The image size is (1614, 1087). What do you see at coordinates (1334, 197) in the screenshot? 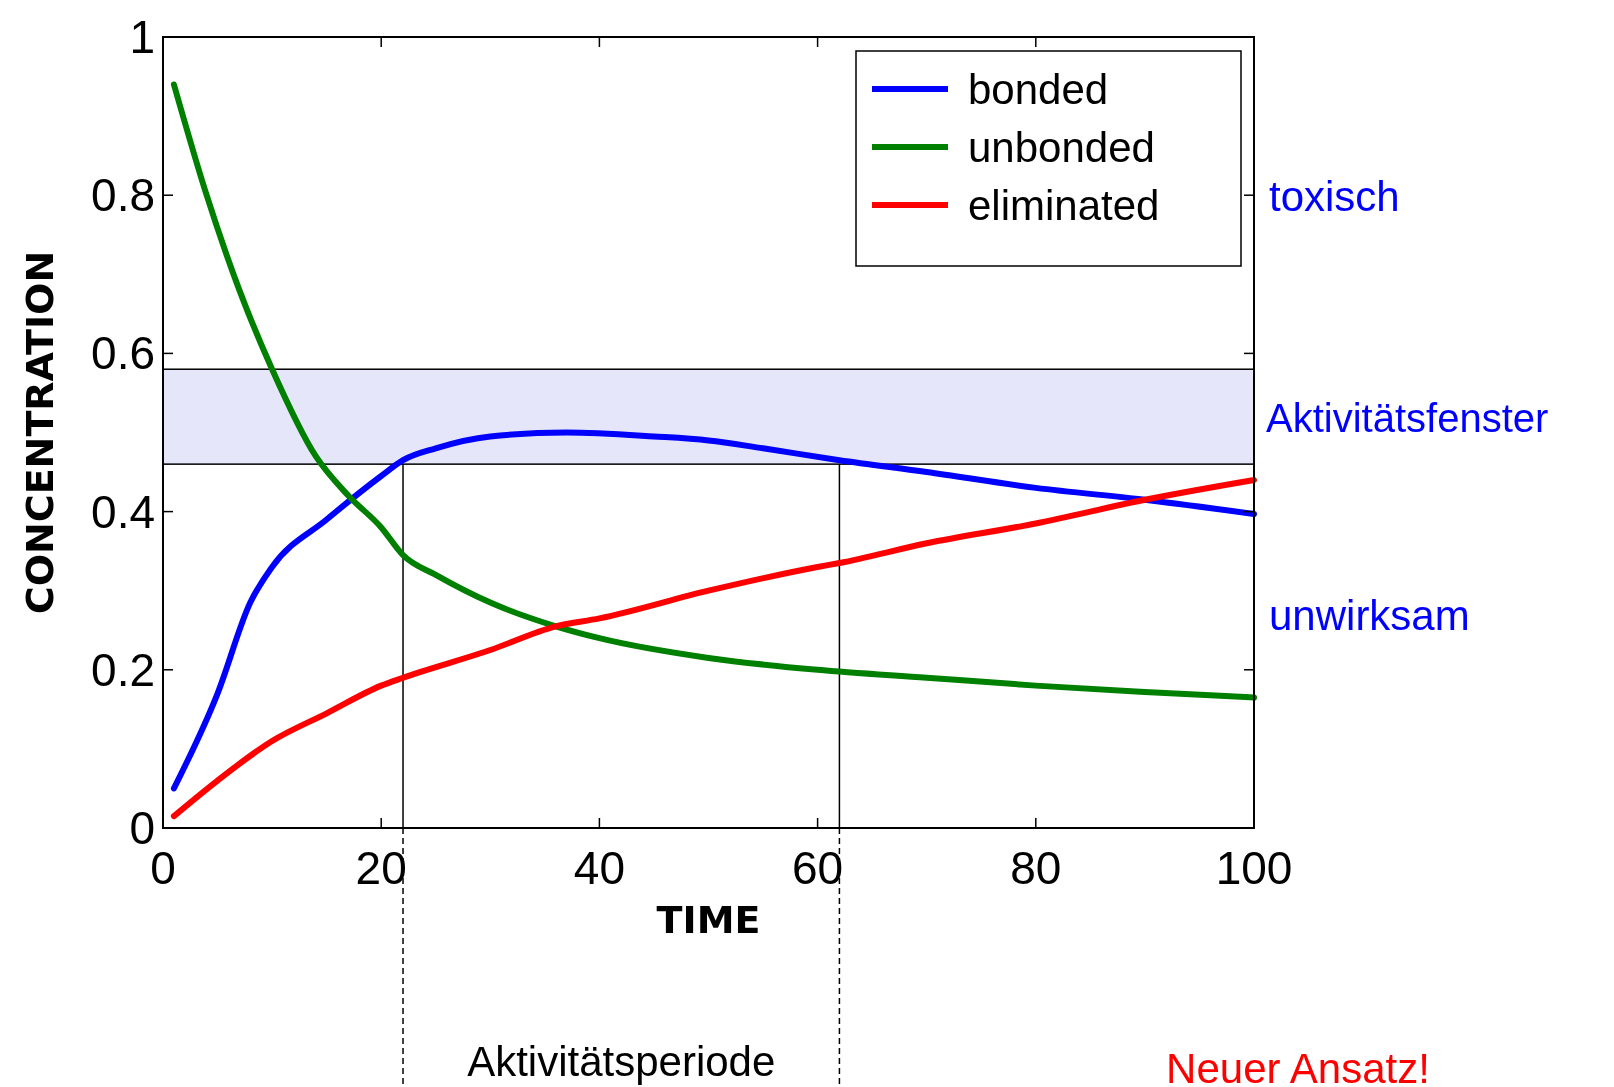
I see `text: toxisch` at bounding box center [1334, 197].